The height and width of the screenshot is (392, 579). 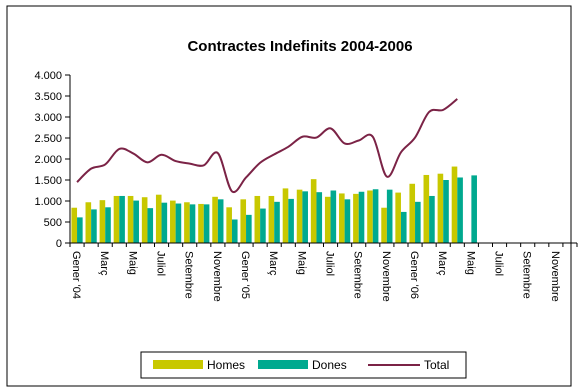 What do you see at coordinates (48, 202) in the screenshot?
I see `y-tick-label: 1.000` at bounding box center [48, 202].